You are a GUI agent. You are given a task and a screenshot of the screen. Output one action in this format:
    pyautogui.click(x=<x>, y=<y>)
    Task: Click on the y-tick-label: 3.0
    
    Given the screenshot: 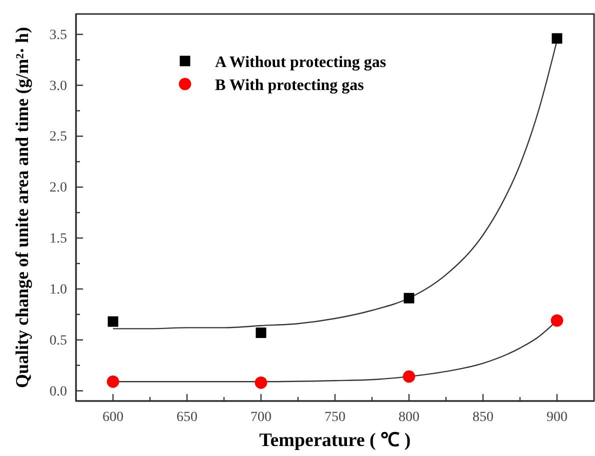 What is the action you would take?
    pyautogui.click(x=58, y=86)
    